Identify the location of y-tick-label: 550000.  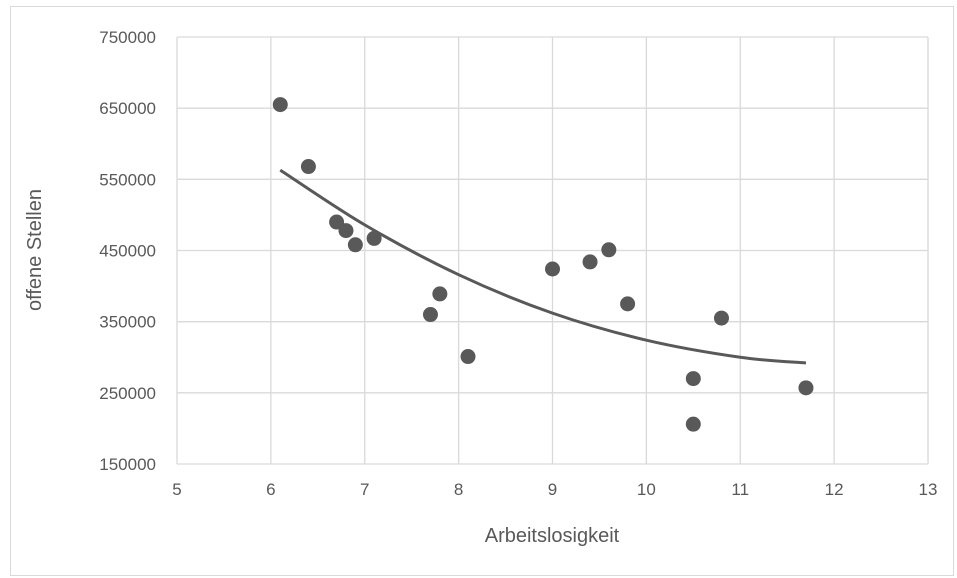
(127, 179).